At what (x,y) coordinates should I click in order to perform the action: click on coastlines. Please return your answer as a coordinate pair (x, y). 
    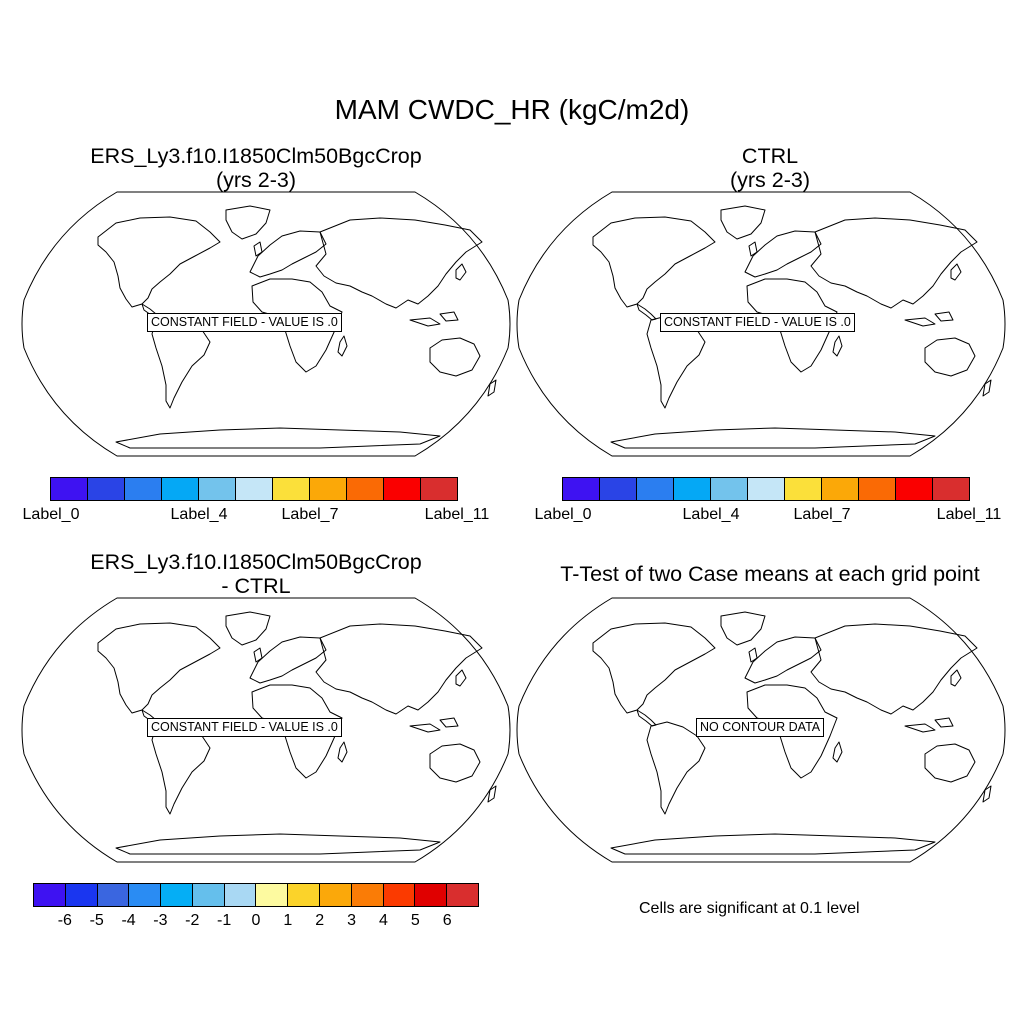
    Looking at the image, I should click on (792, 733).